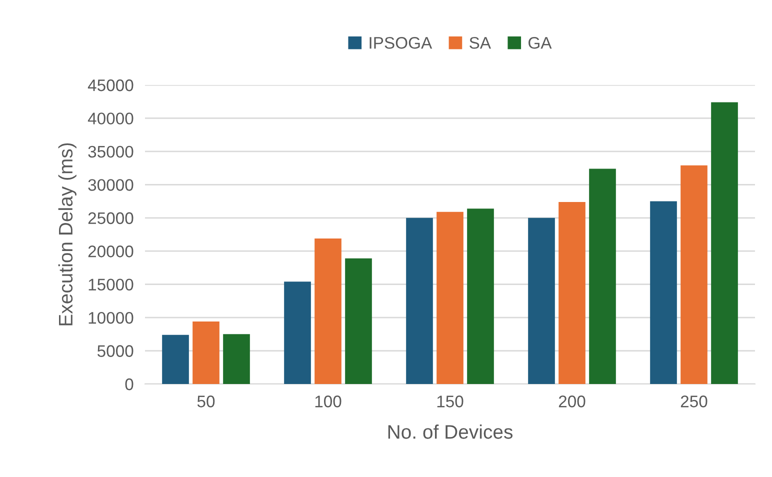 The image size is (772, 477). I want to click on x-tick-label: 250, so click(694, 402).